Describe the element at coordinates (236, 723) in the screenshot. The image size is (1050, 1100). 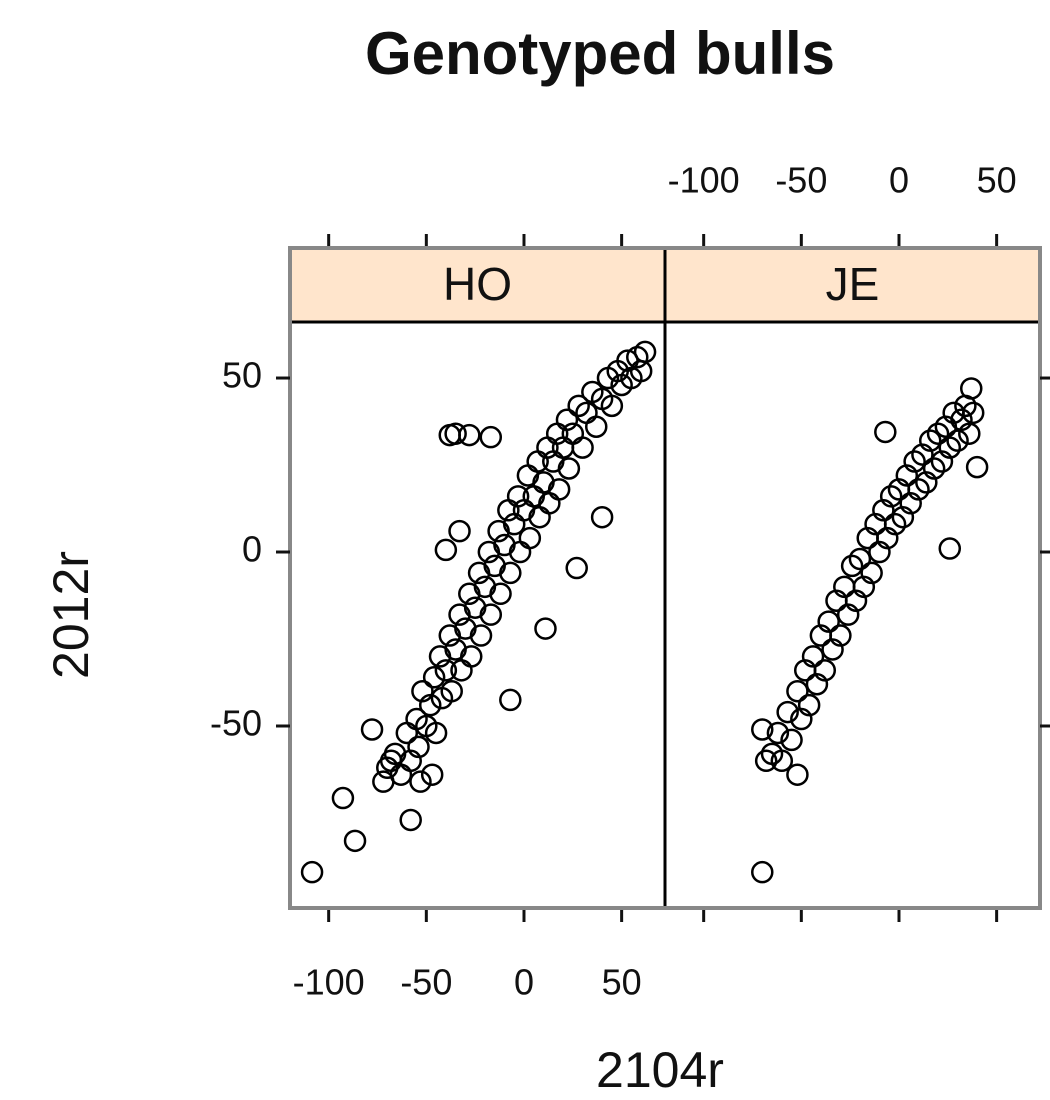
I see `y-tick-label: -50` at that location.